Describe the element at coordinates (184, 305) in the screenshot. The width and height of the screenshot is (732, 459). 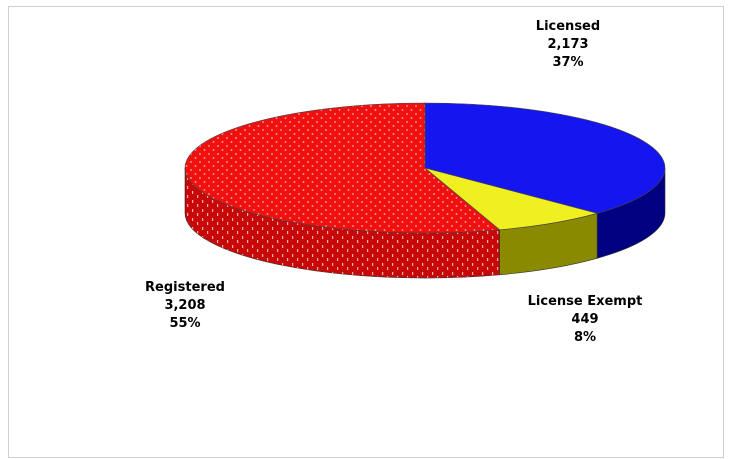
I see `data-label-registered-value: 3,208` at that location.